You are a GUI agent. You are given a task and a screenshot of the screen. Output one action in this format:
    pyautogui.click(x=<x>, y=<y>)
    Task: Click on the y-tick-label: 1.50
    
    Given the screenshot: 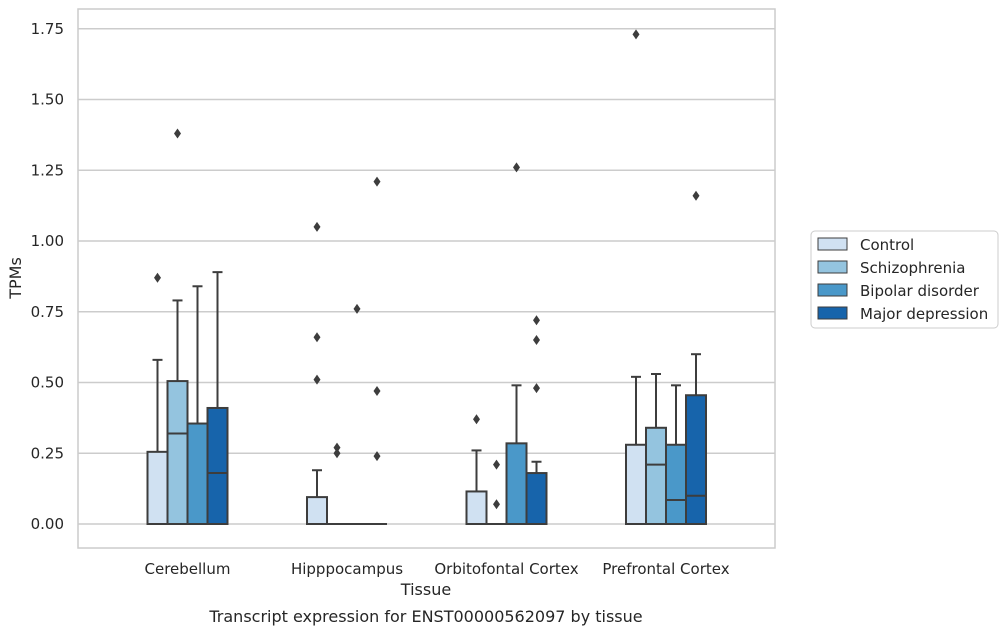 What is the action you would take?
    pyautogui.click(x=47, y=100)
    